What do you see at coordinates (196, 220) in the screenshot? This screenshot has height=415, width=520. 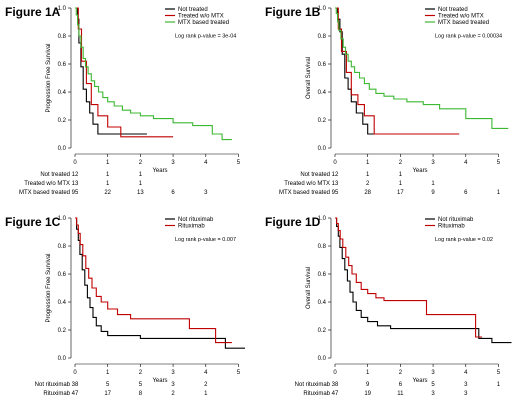 I see `legend-label: Not rituximab` at bounding box center [196, 220].